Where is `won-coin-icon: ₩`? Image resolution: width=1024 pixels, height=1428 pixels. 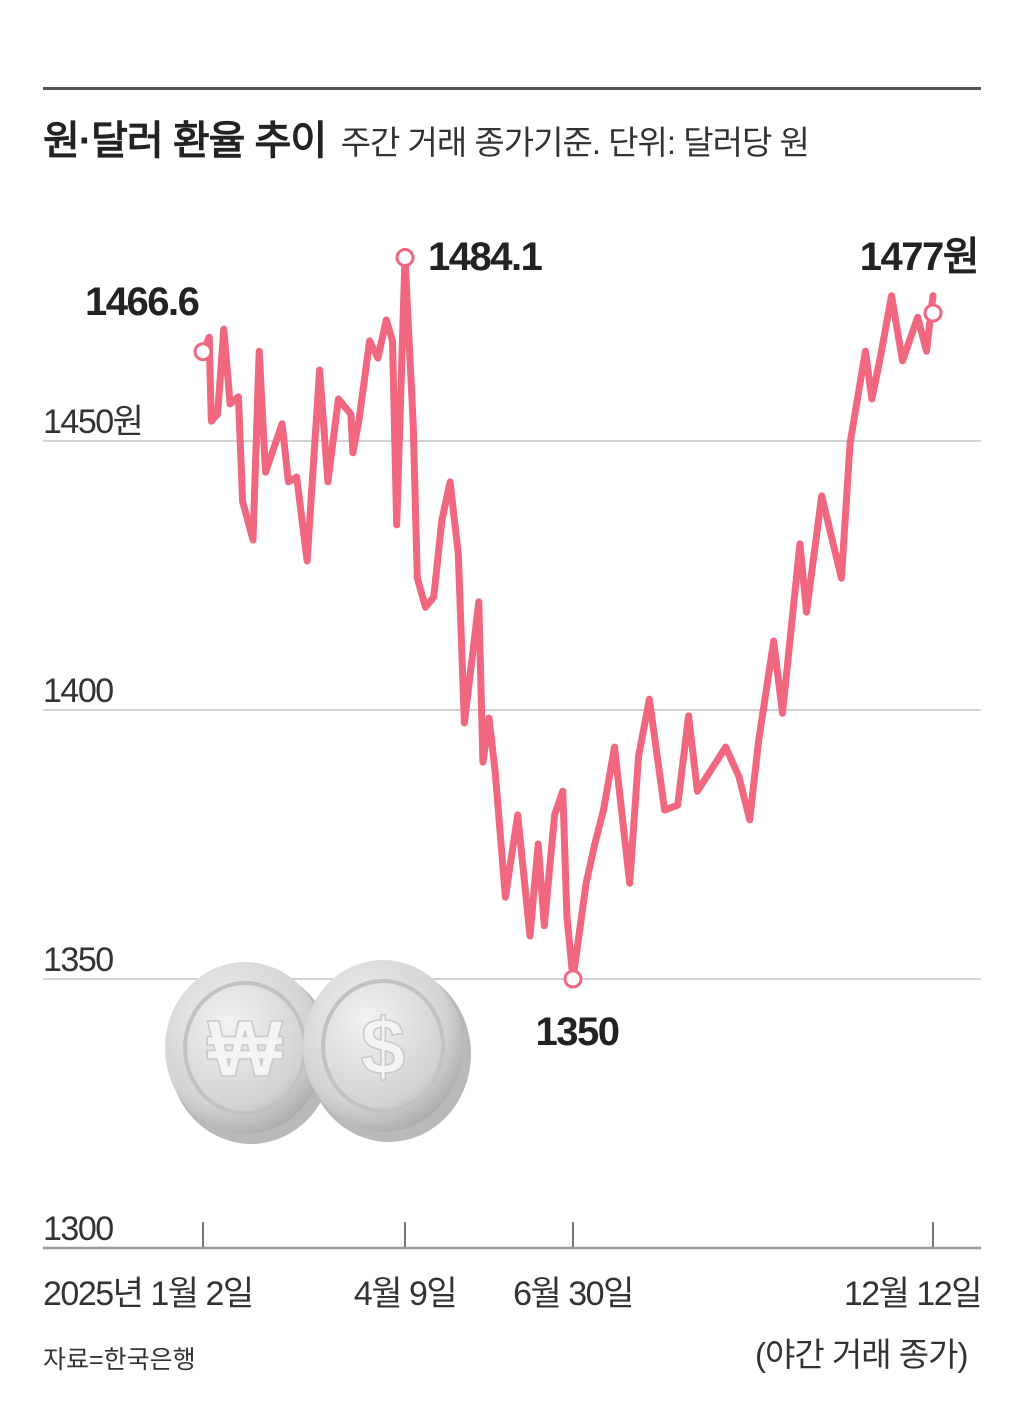
won-coin-icon: ₩ is located at coordinates (249, 1053).